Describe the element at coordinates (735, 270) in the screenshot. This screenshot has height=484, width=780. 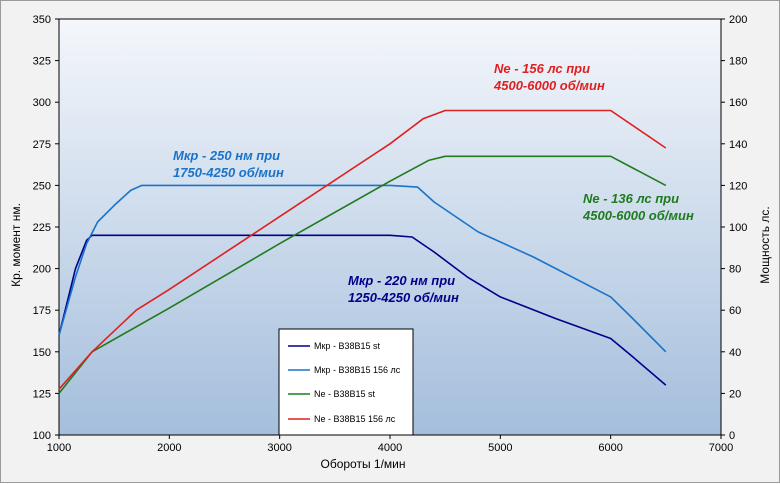
I see `y-right-tick-label: 80` at that location.